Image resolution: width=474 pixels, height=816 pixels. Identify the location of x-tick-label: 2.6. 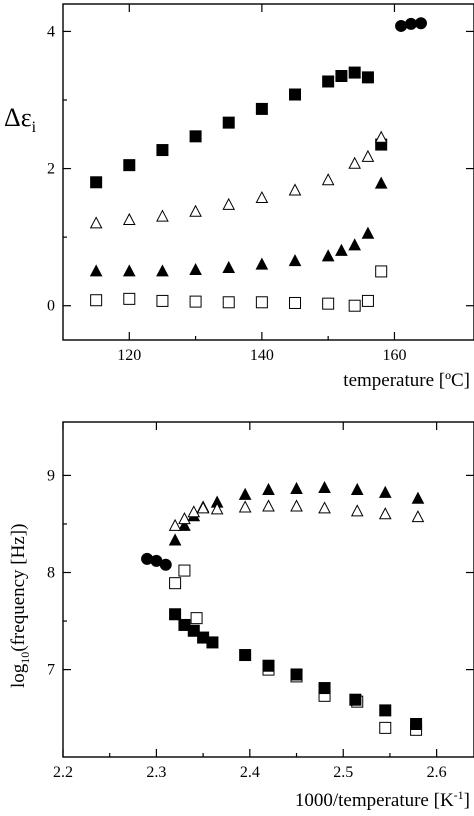
(437, 772).